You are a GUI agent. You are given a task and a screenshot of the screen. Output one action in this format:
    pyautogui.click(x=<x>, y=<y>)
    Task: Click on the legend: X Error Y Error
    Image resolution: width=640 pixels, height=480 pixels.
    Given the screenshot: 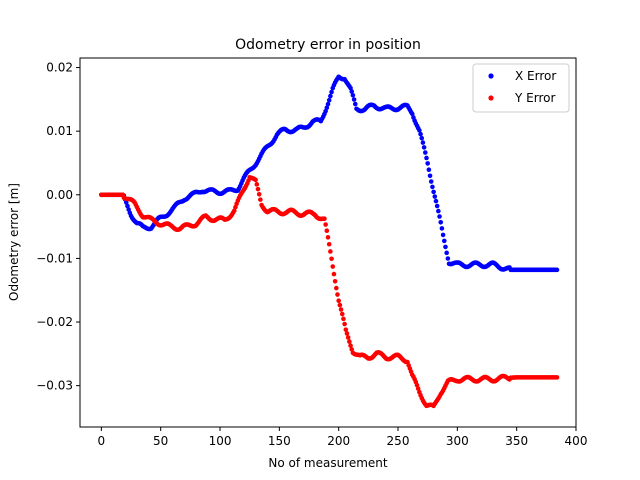 What is the action you would take?
    pyautogui.click(x=521, y=88)
    